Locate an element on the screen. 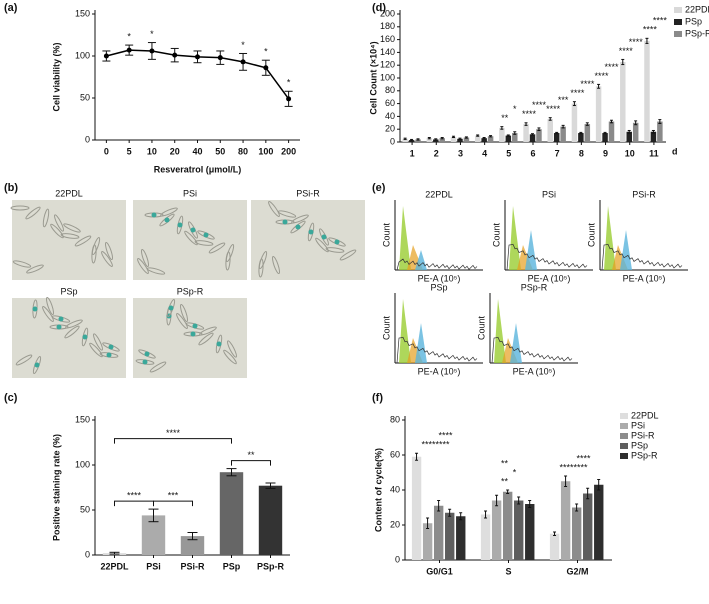 This screenshot has height=604, width=709. panel-label: (f) is located at coordinates (377, 398).